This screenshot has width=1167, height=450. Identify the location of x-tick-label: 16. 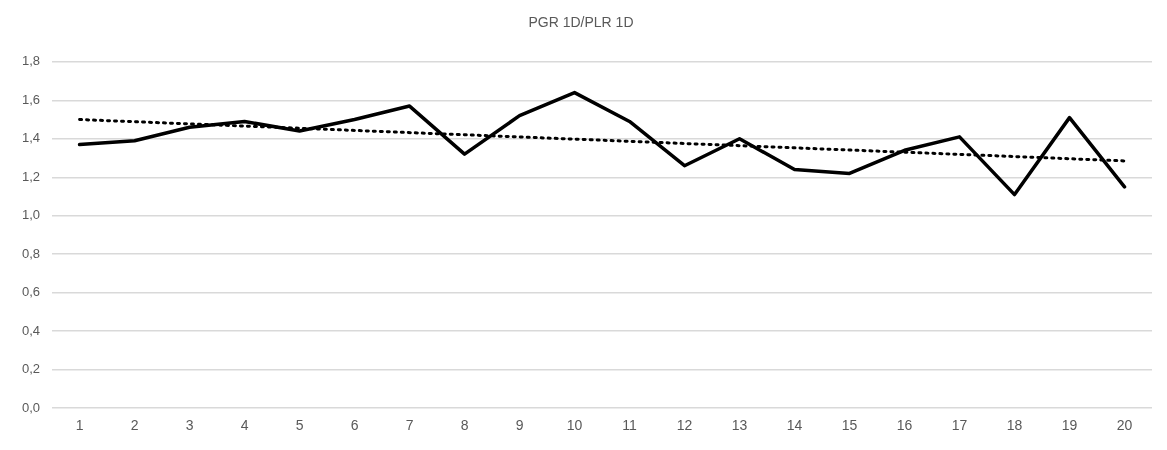
(904, 425).